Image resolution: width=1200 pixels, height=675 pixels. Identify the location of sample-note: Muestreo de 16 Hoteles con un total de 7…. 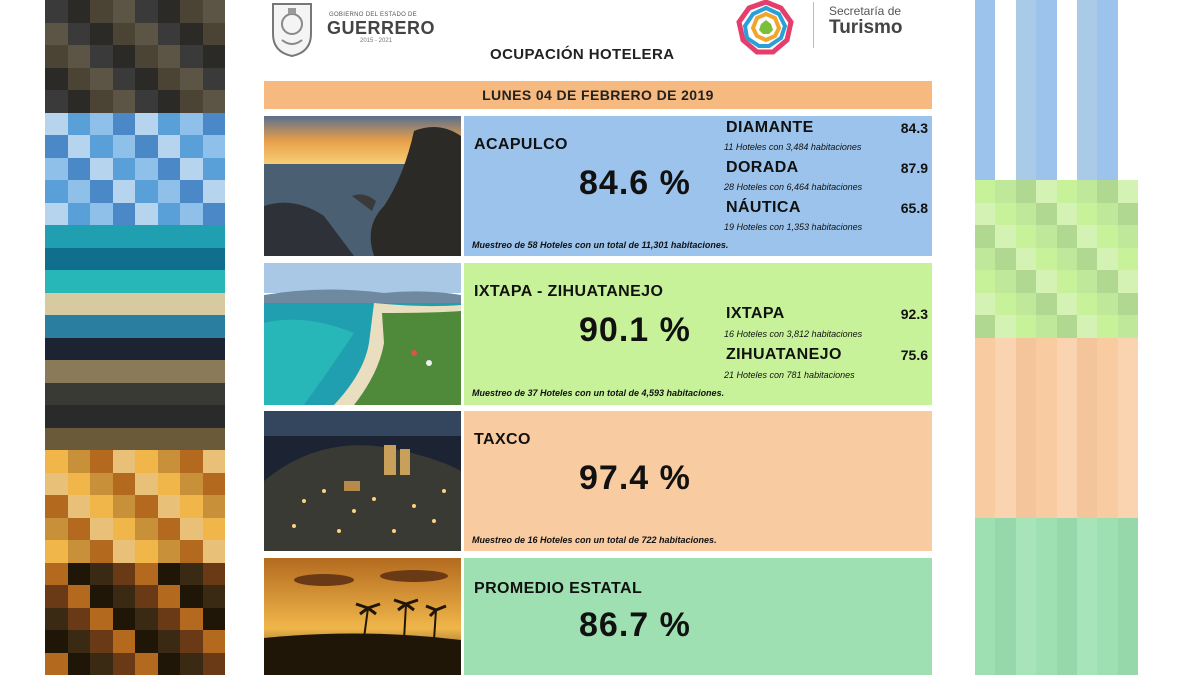
(594, 540).